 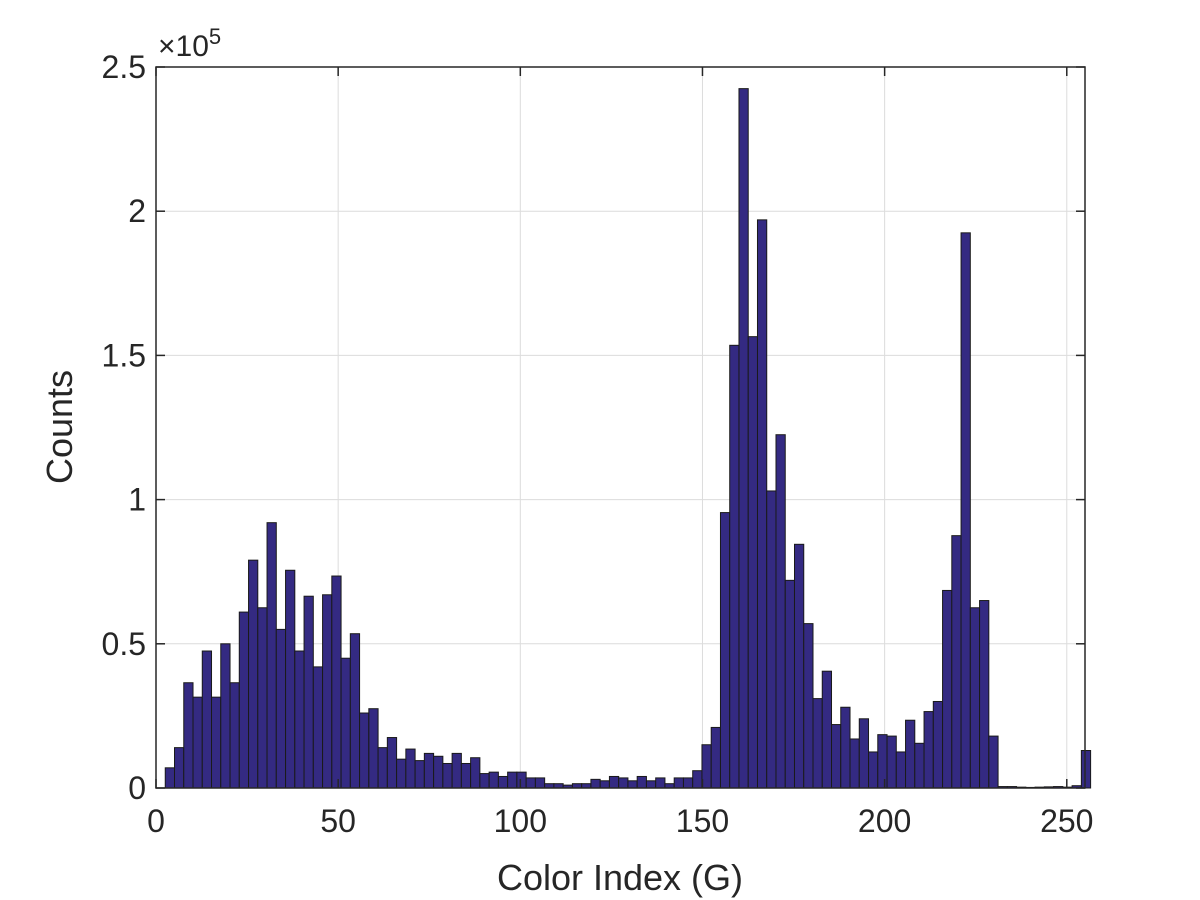 What do you see at coordinates (59, 427) in the screenshot?
I see `y-axis-label: Counts` at bounding box center [59, 427].